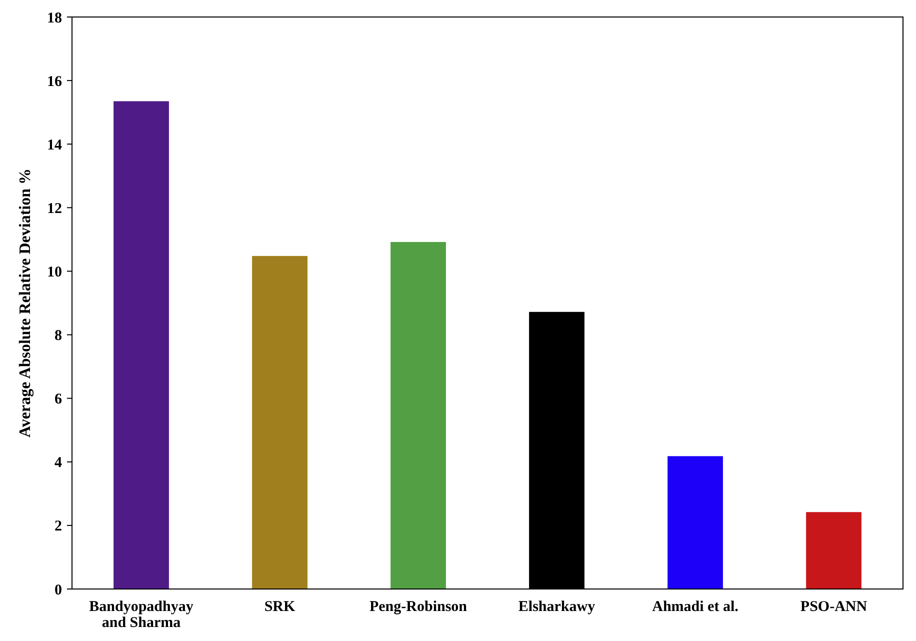 This screenshot has width=916, height=641. Describe the element at coordinates (58, 526) in the screenshot. I see `y-tick-label: 2` at that location.